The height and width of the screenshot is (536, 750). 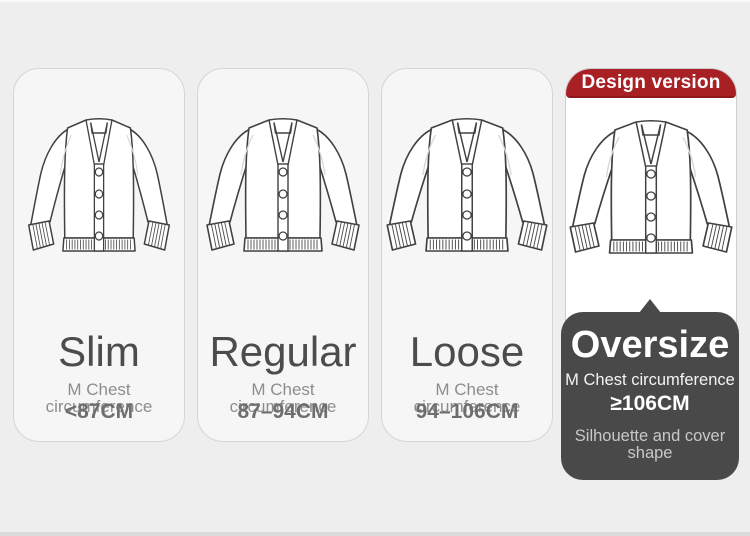 What do you see at coordinates (651, 83) in the screenshot?
I see `design-version-banner: Design version` at bounding box center [651, 83].